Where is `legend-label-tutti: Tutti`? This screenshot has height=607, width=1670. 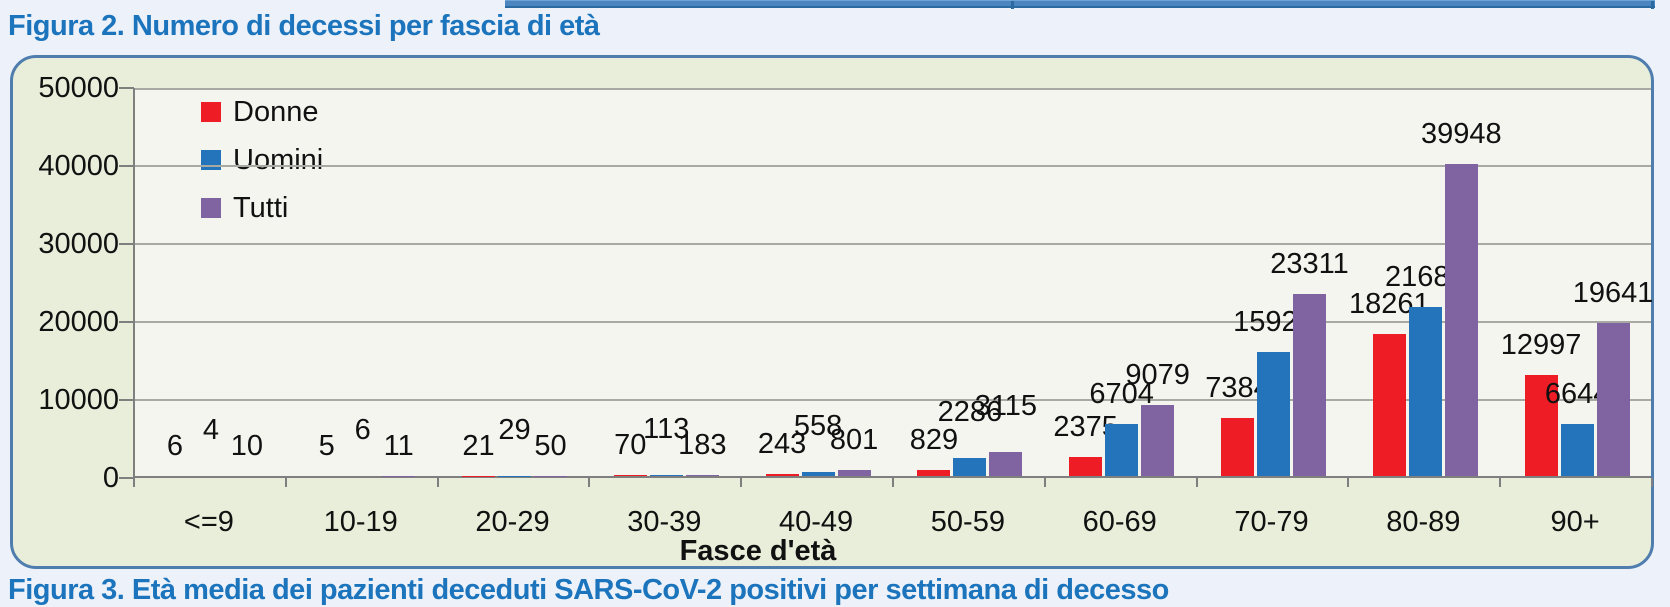 legend-label-tutti: Tutti is located at coordinates (260, 208).